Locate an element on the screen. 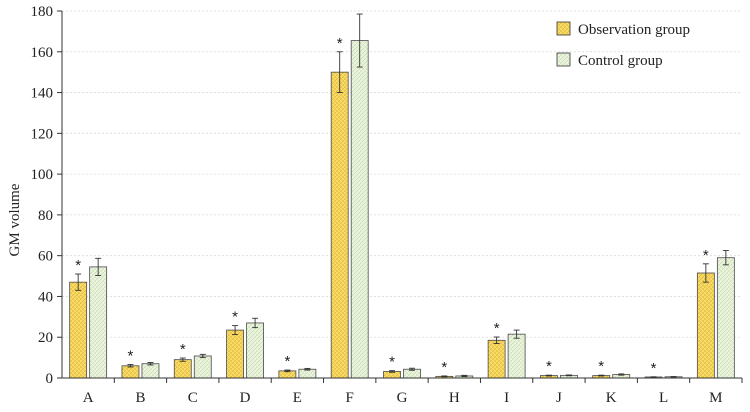 The height and width of the screenshot is (412, 750). y-axis-title: GM volume is located at coordinates (15, 219).